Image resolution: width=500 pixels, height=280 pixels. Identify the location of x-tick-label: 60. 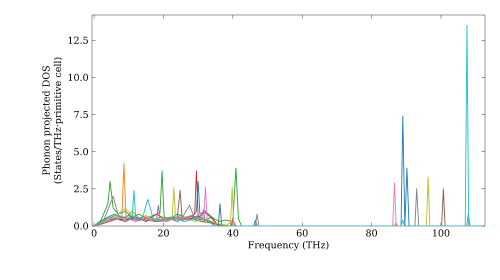
(302, 233).